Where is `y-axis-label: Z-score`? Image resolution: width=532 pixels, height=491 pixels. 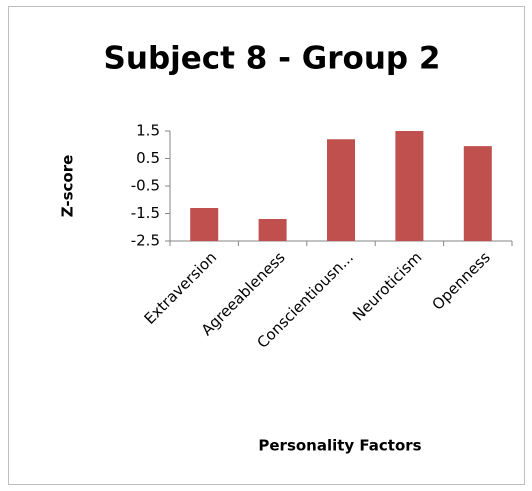 y-axis-label: Z-score is located at coordinates (68, 186).